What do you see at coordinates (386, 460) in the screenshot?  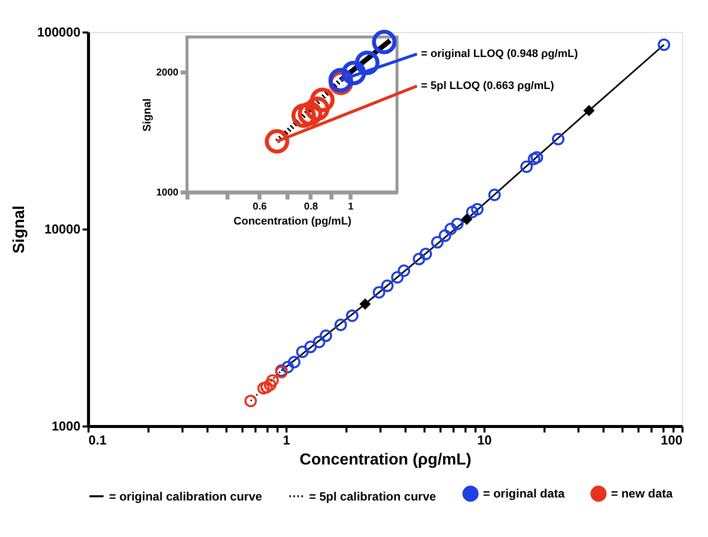 I see `x-axis-title: Concentration (ρg/mL)` at bounding box center [386, 460].